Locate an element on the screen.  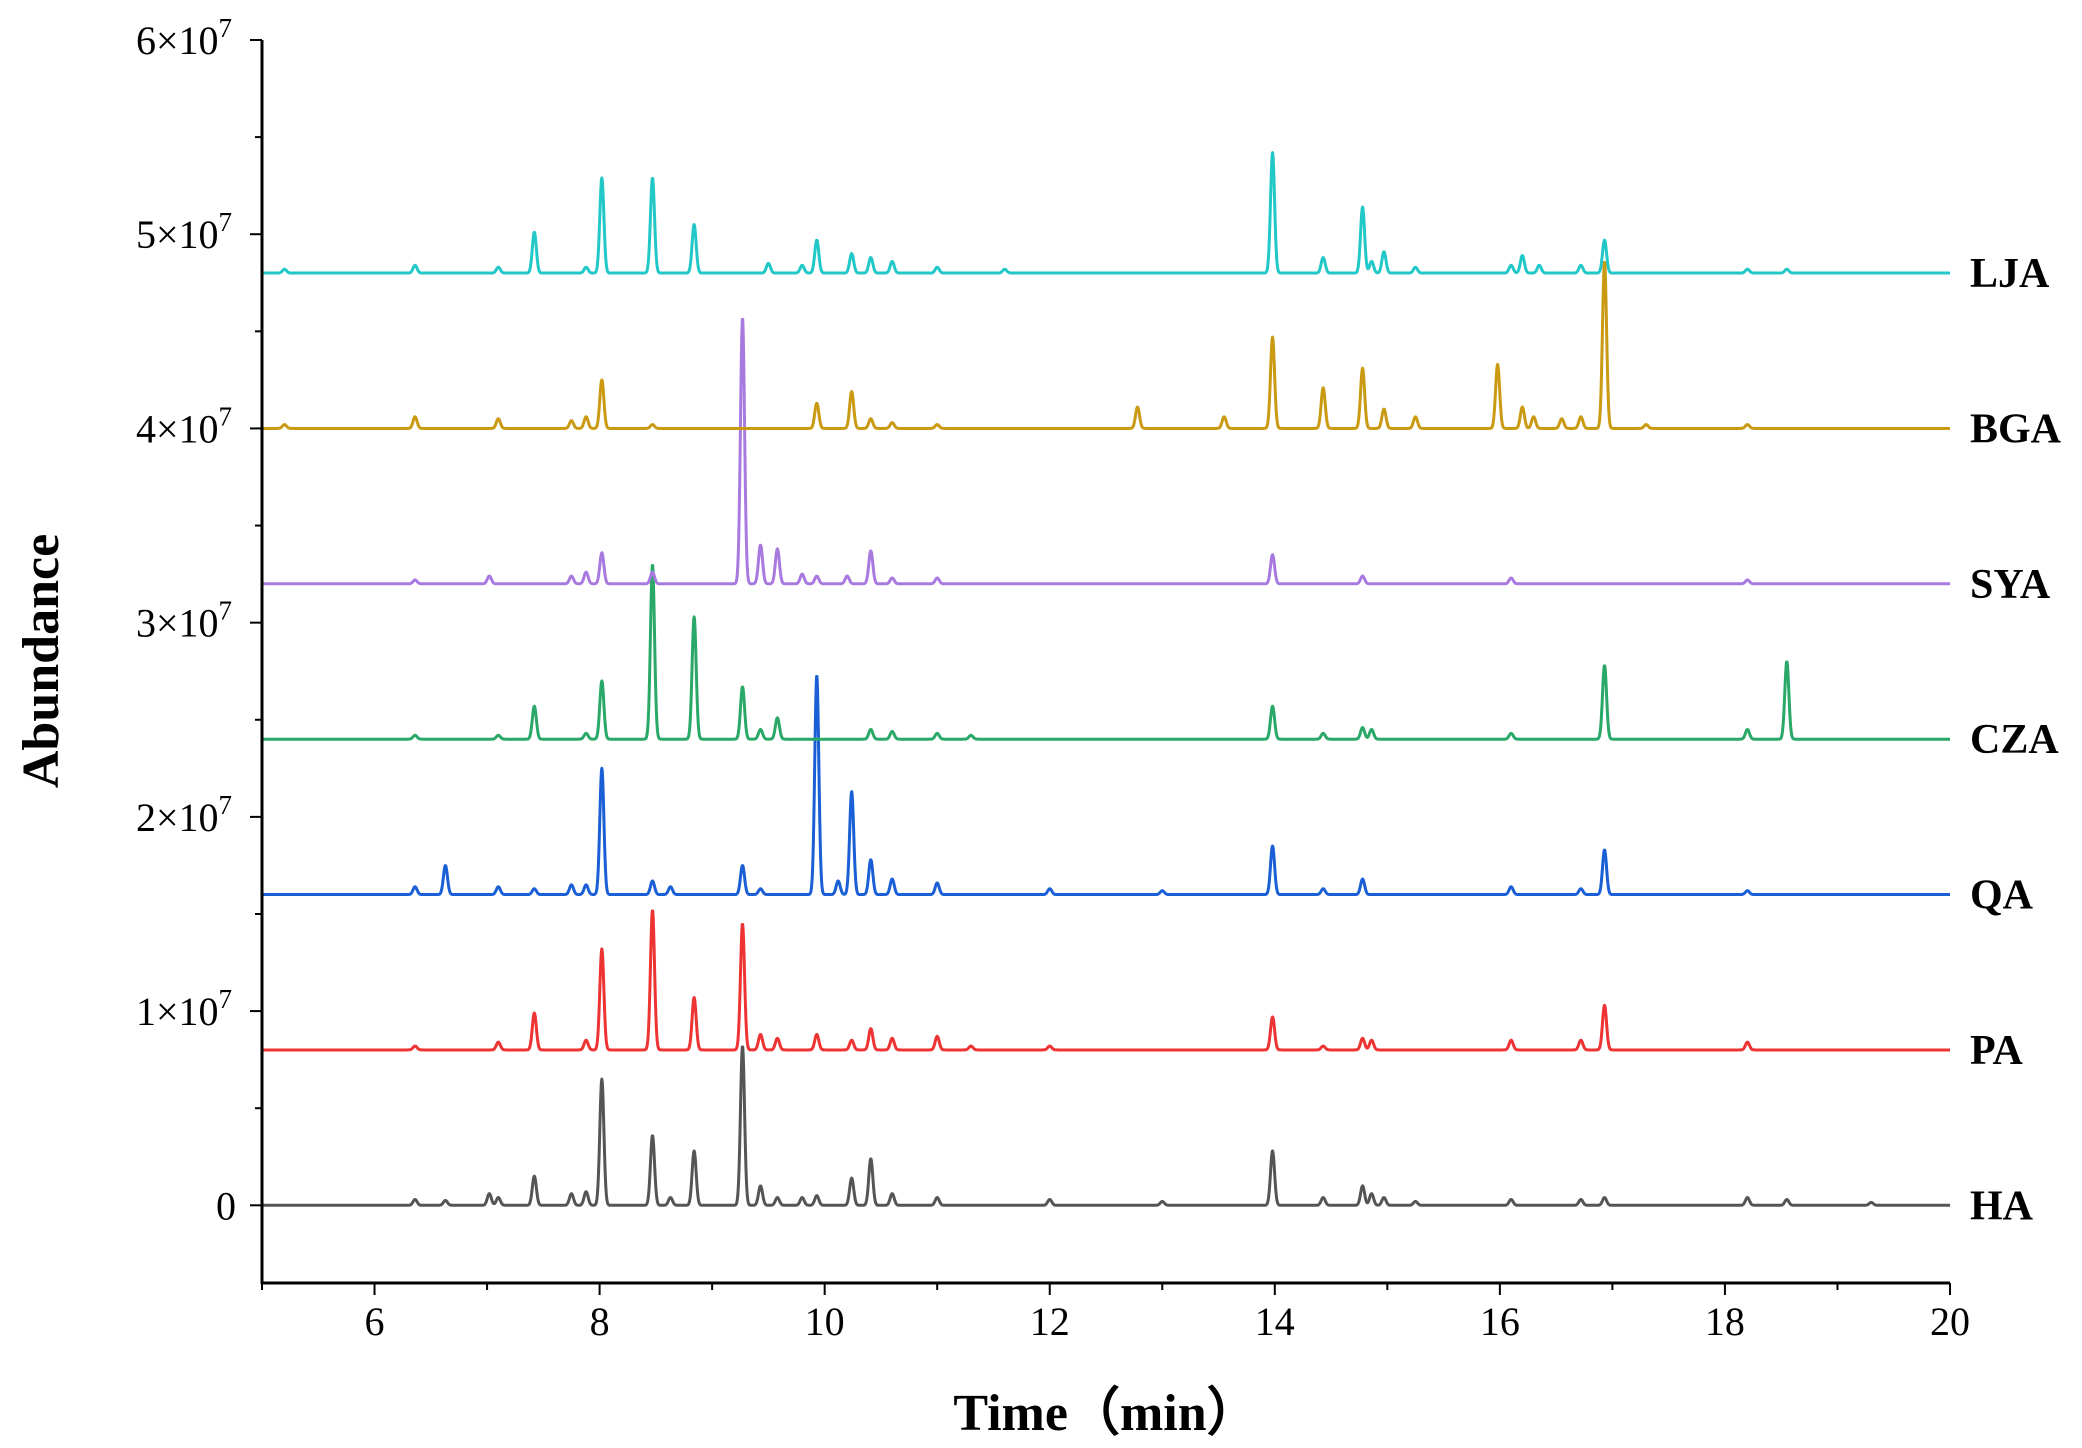
x-tick-label: 20 is located at coordinates (1950, 1321).